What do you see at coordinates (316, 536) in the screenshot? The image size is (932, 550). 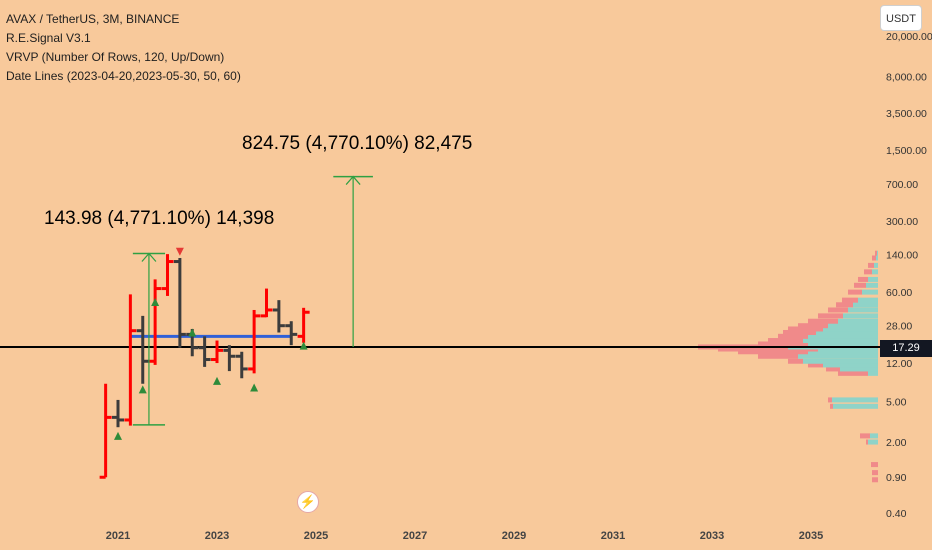 I see `x-axis-tick-label: 2025` at bounding box center [316, 536].